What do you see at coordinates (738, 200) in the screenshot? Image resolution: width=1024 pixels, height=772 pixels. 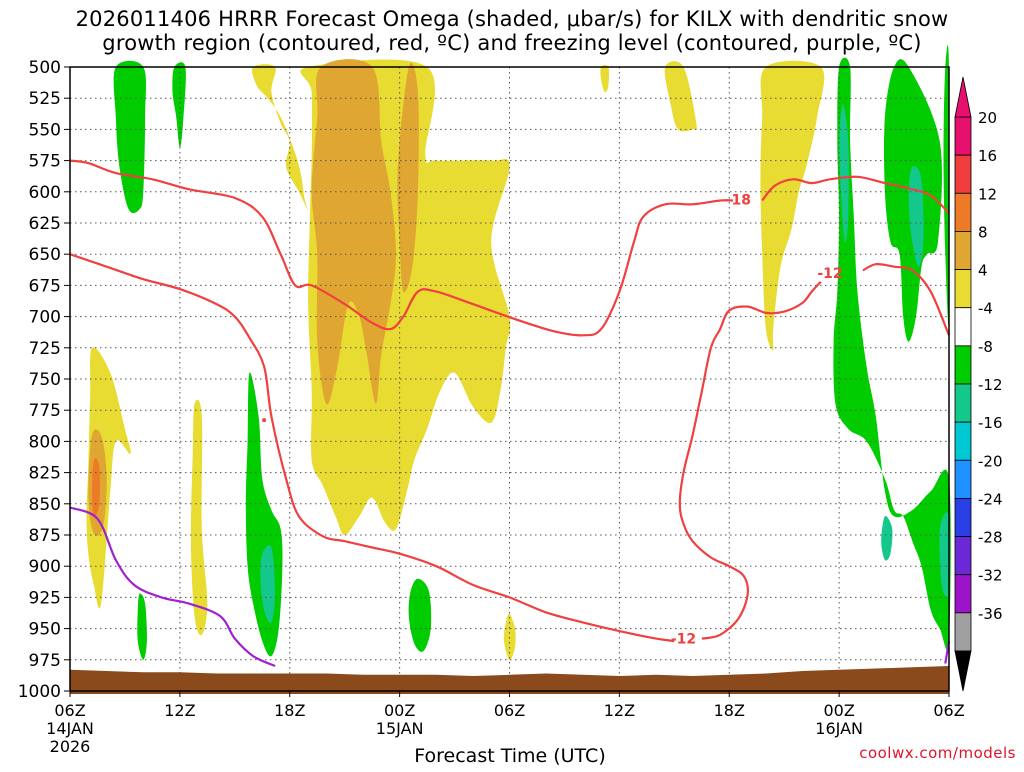 I see `contour-label-1: -18` at bounding box center [738, 200].